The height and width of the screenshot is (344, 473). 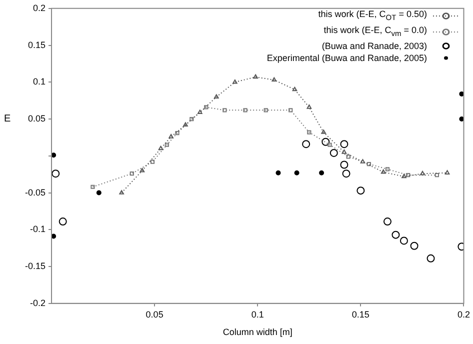 I want to click on legend-label: this work (E-E, C$_{vm}$ = 0.0), so click(x=375, y=32).